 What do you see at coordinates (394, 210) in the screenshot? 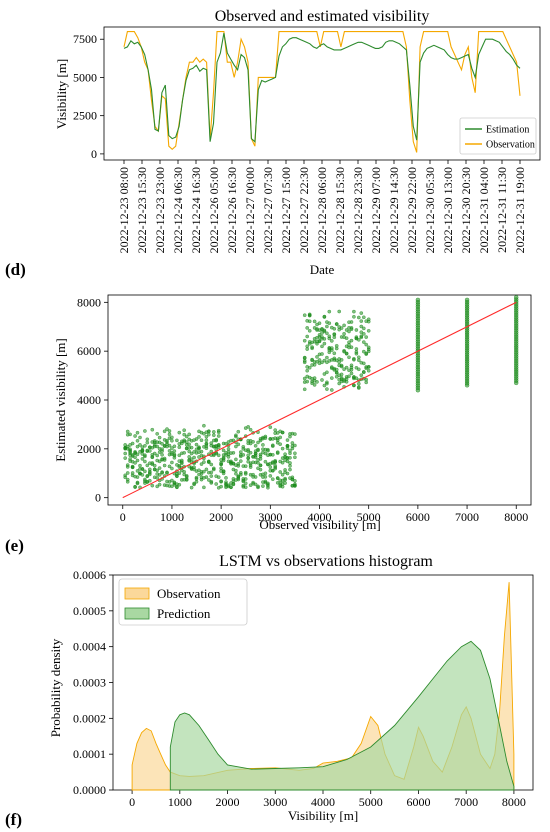
I see `x-tick-label: 2022-12-29 14:30` at bounding box center [394, 210].